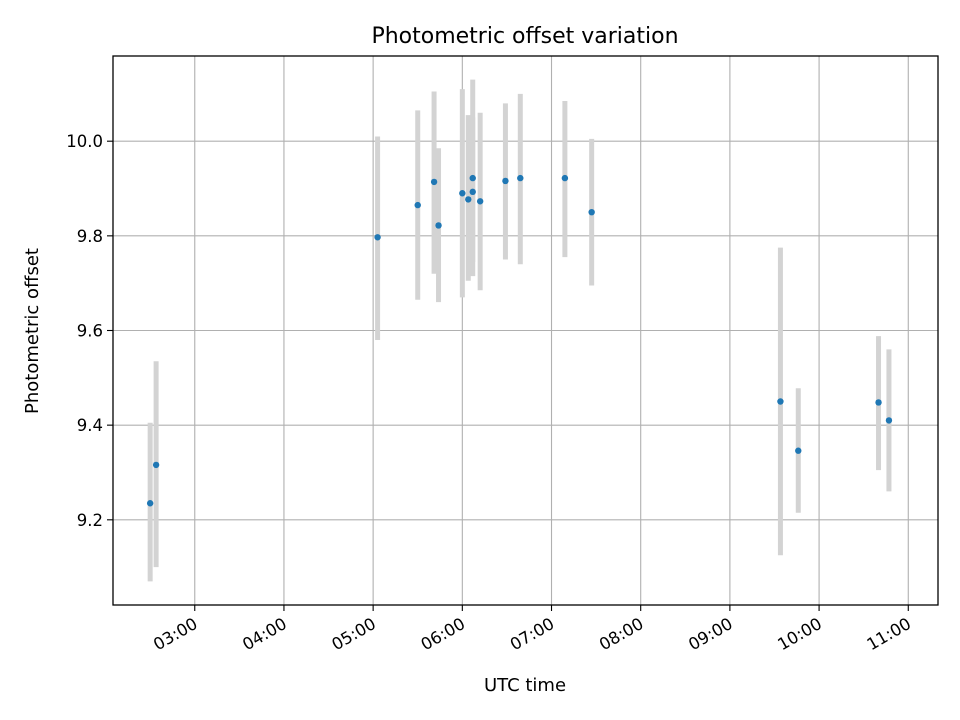 This screenshot has width=960, height=720. I want to click on y-axis-ticks: 9.2 9.4 9.6 9.8 10.0, so click(89, 331).